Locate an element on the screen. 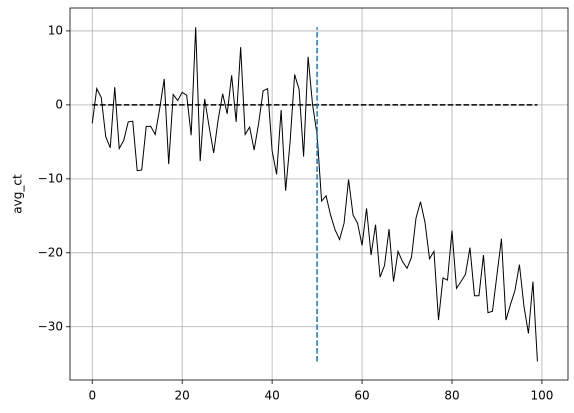  y-tick-label: −30 is located at coordinates (50, 326).